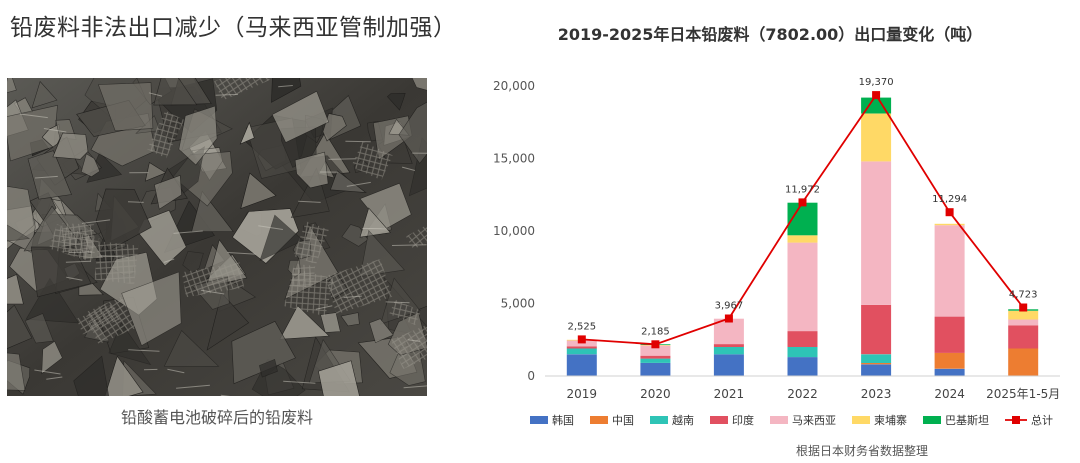  I want to click on total-data-label: 2,185, so click(655, 331).